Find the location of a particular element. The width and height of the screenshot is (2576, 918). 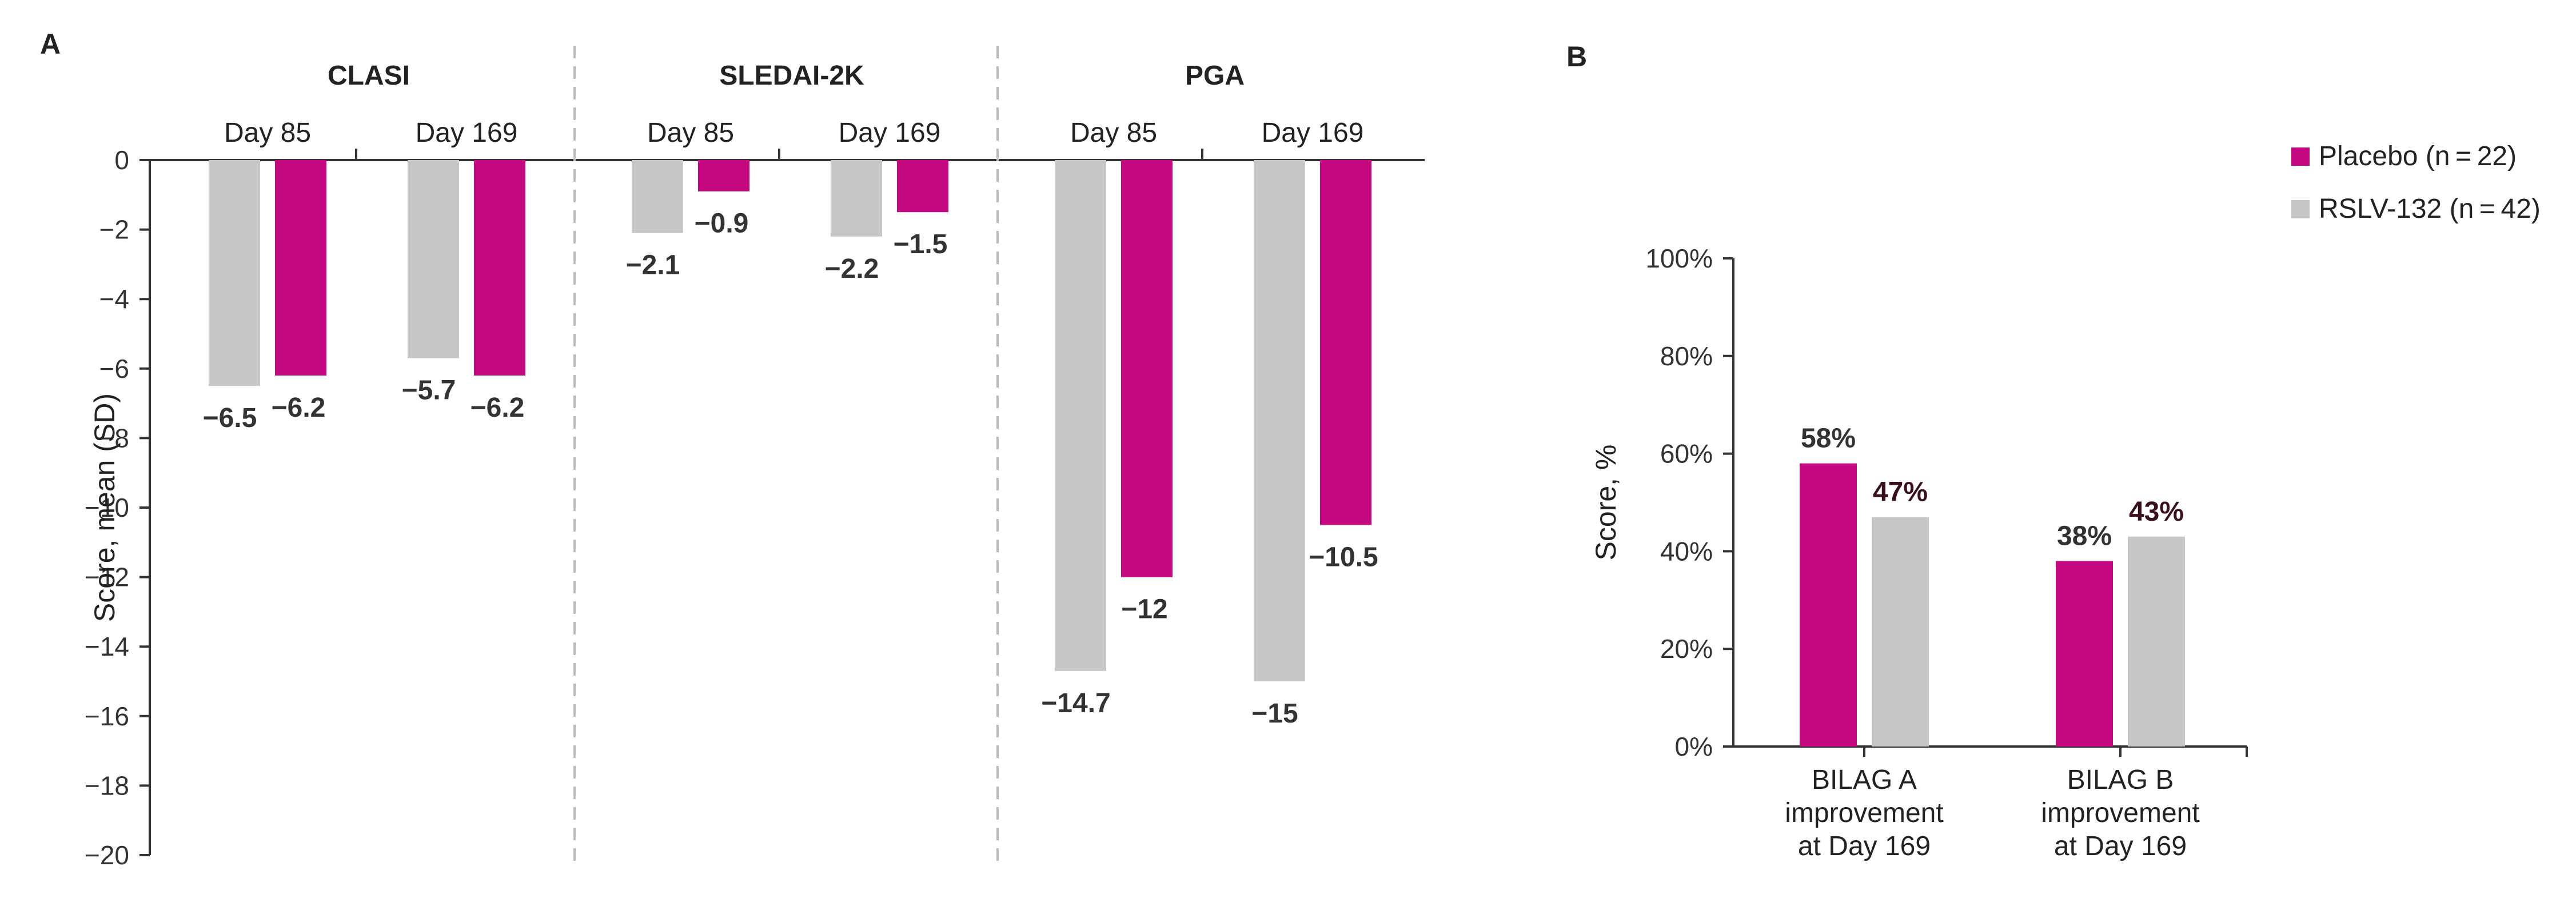

panel-a-group-label: CLASI is located at coordinates (369, 76).